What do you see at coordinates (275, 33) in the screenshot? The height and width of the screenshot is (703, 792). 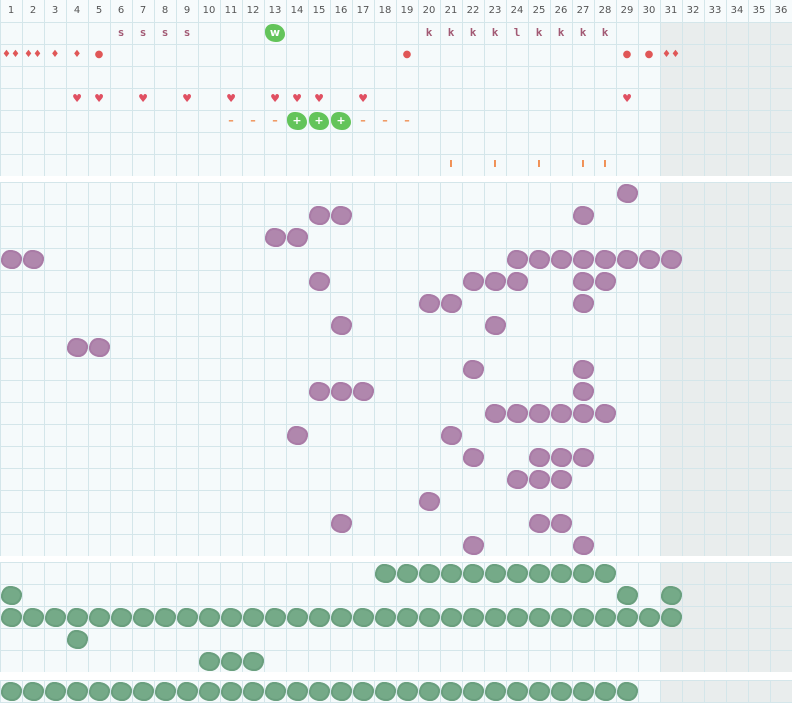 I see `w-badge: w` at bounding box center [275, 33].